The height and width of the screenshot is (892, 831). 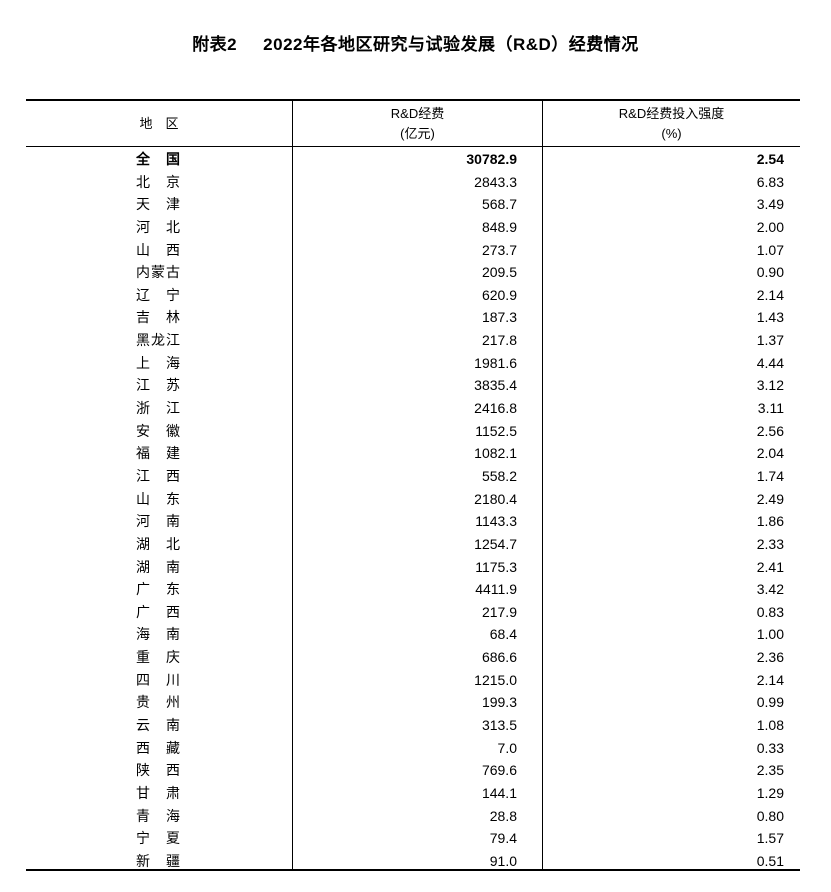 What do you see at coordinates (158, 543) in the screenshot?
I see `region-cell: 湖 北` at bounding box center [158, 543].